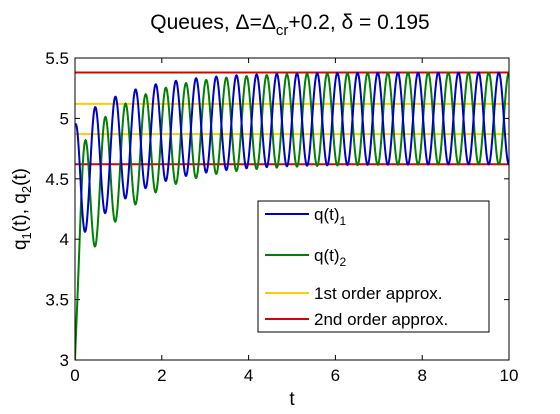 Image resolution: width=560 pixels, height=414 pixels. What do you see at coordinates (64, 239) in the screenshot?
I see `y-tick-label: 4` at bounding box center [64, 239].